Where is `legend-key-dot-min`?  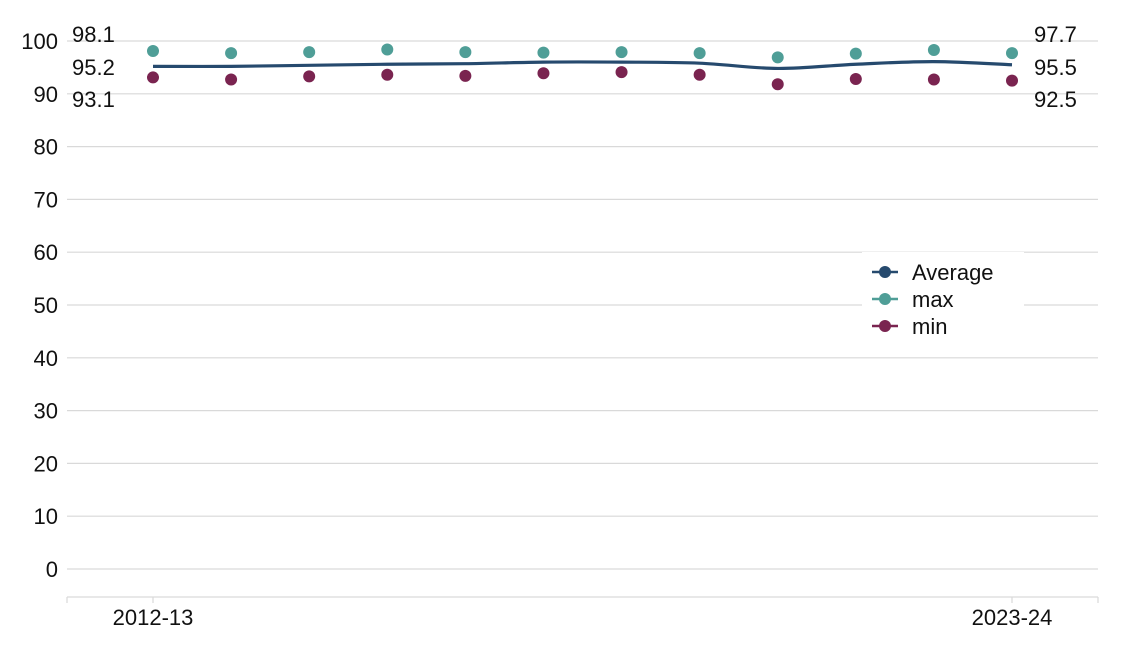 legend-key-dot-min is located at coordinates (885, 326).